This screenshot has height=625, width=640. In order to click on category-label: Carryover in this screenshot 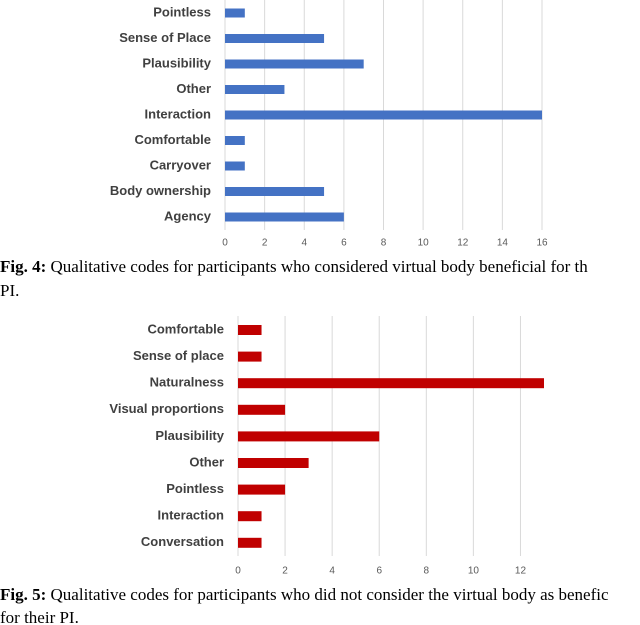, I will do `click(180, 164)`.